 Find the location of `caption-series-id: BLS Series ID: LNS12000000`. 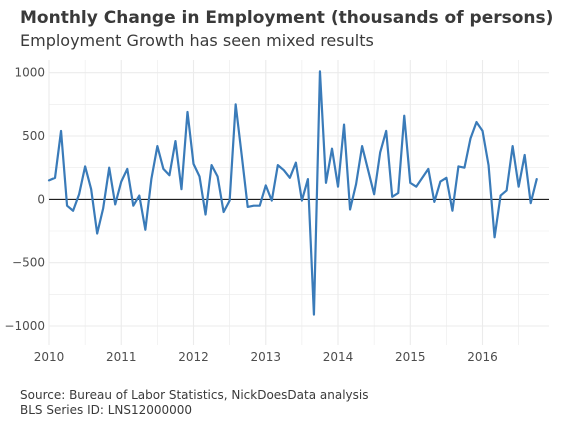

caption-series-id: BLS Series ID: LNS12000000 is located at coordinates (106, 410).